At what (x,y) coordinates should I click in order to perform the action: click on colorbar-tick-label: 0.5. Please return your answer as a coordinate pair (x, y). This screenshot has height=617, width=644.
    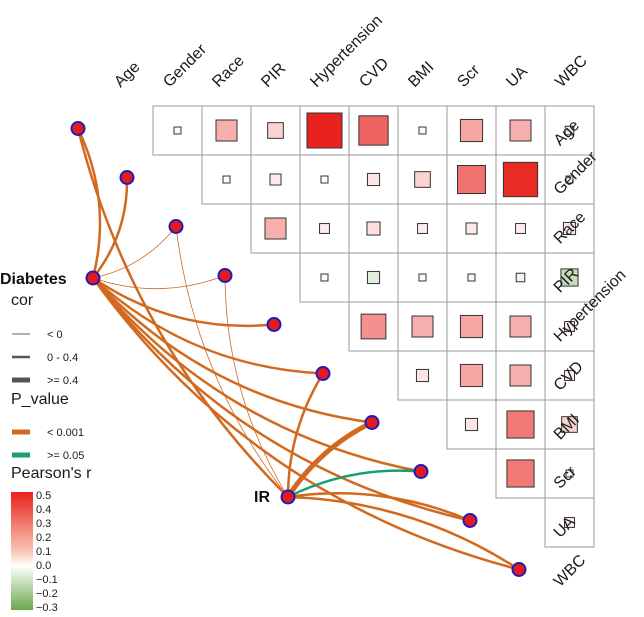
    Looking at the image, I should click on (43, 496).